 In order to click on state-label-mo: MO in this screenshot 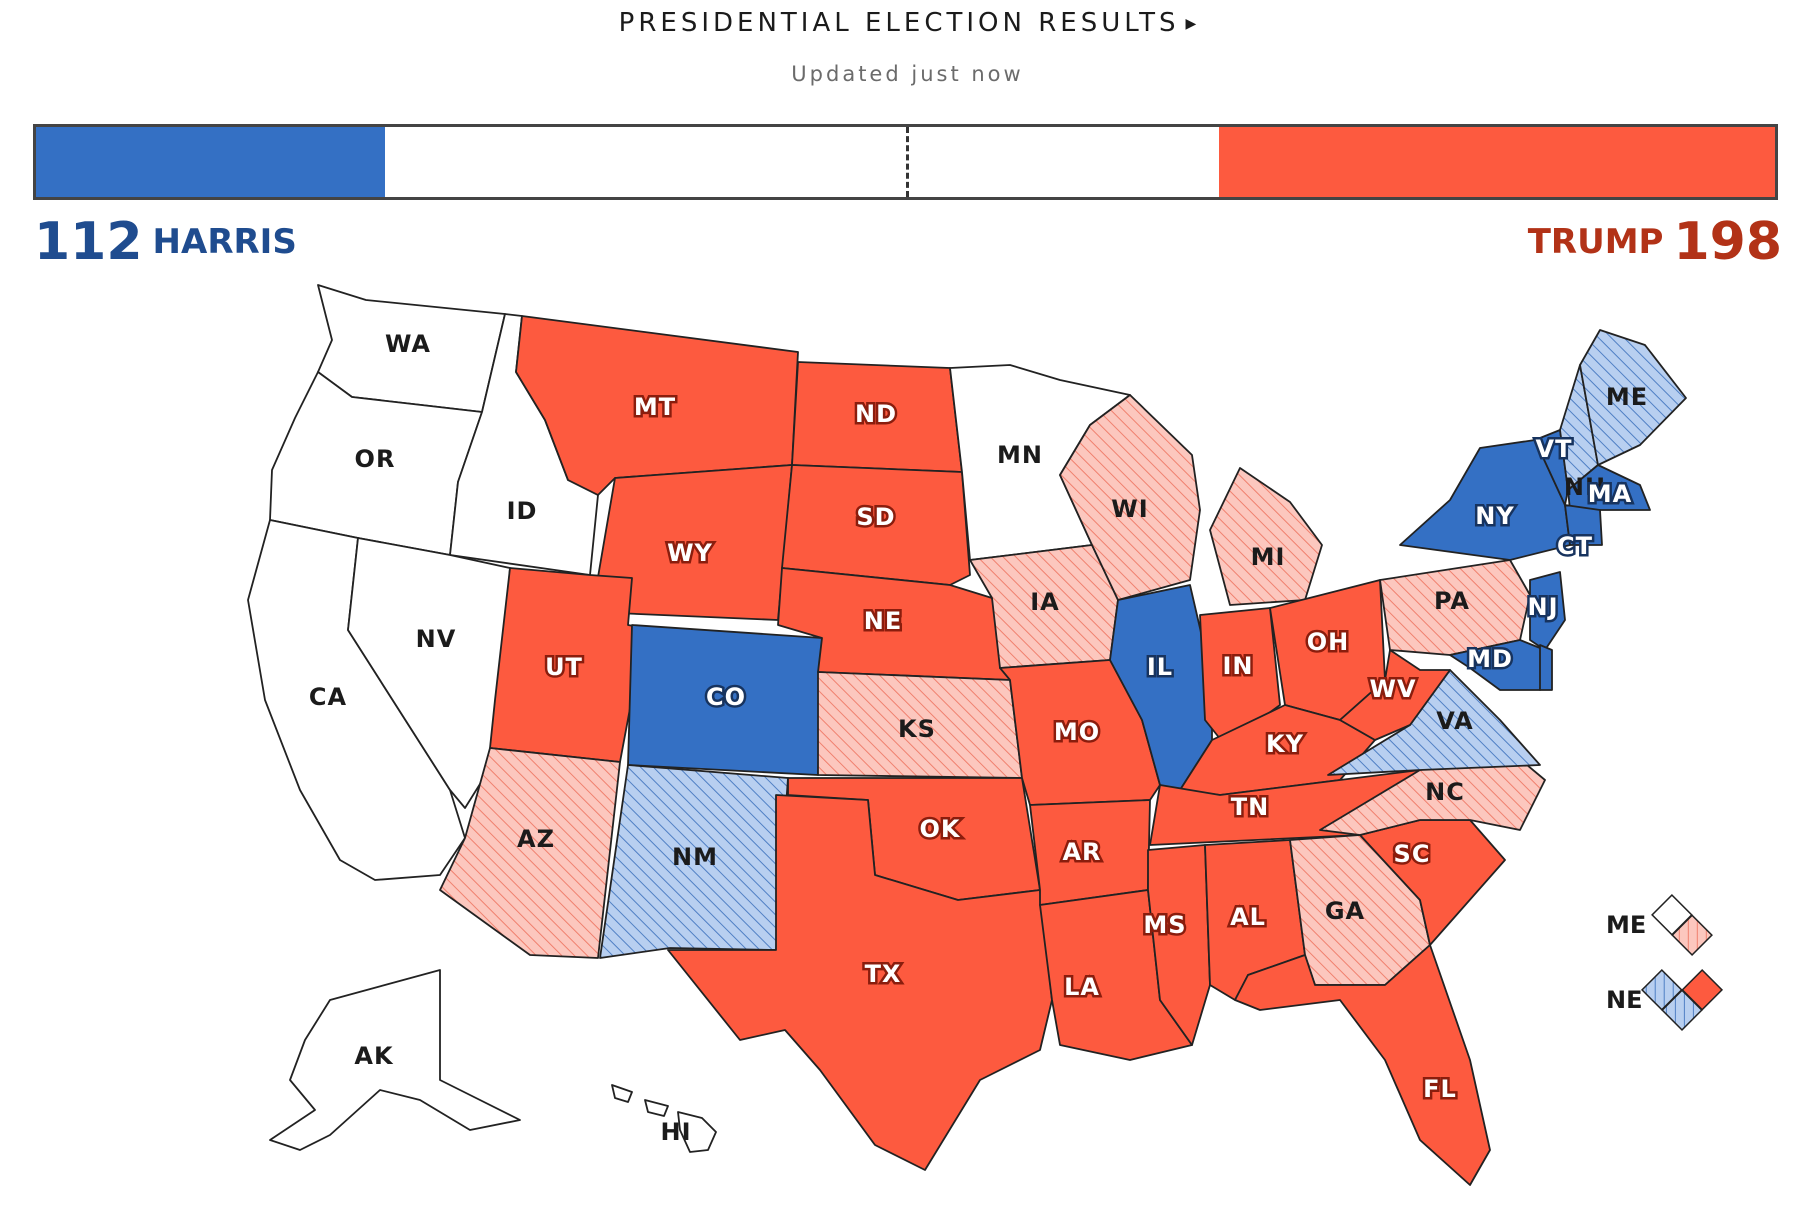, I will do `click(1077, 732)`.